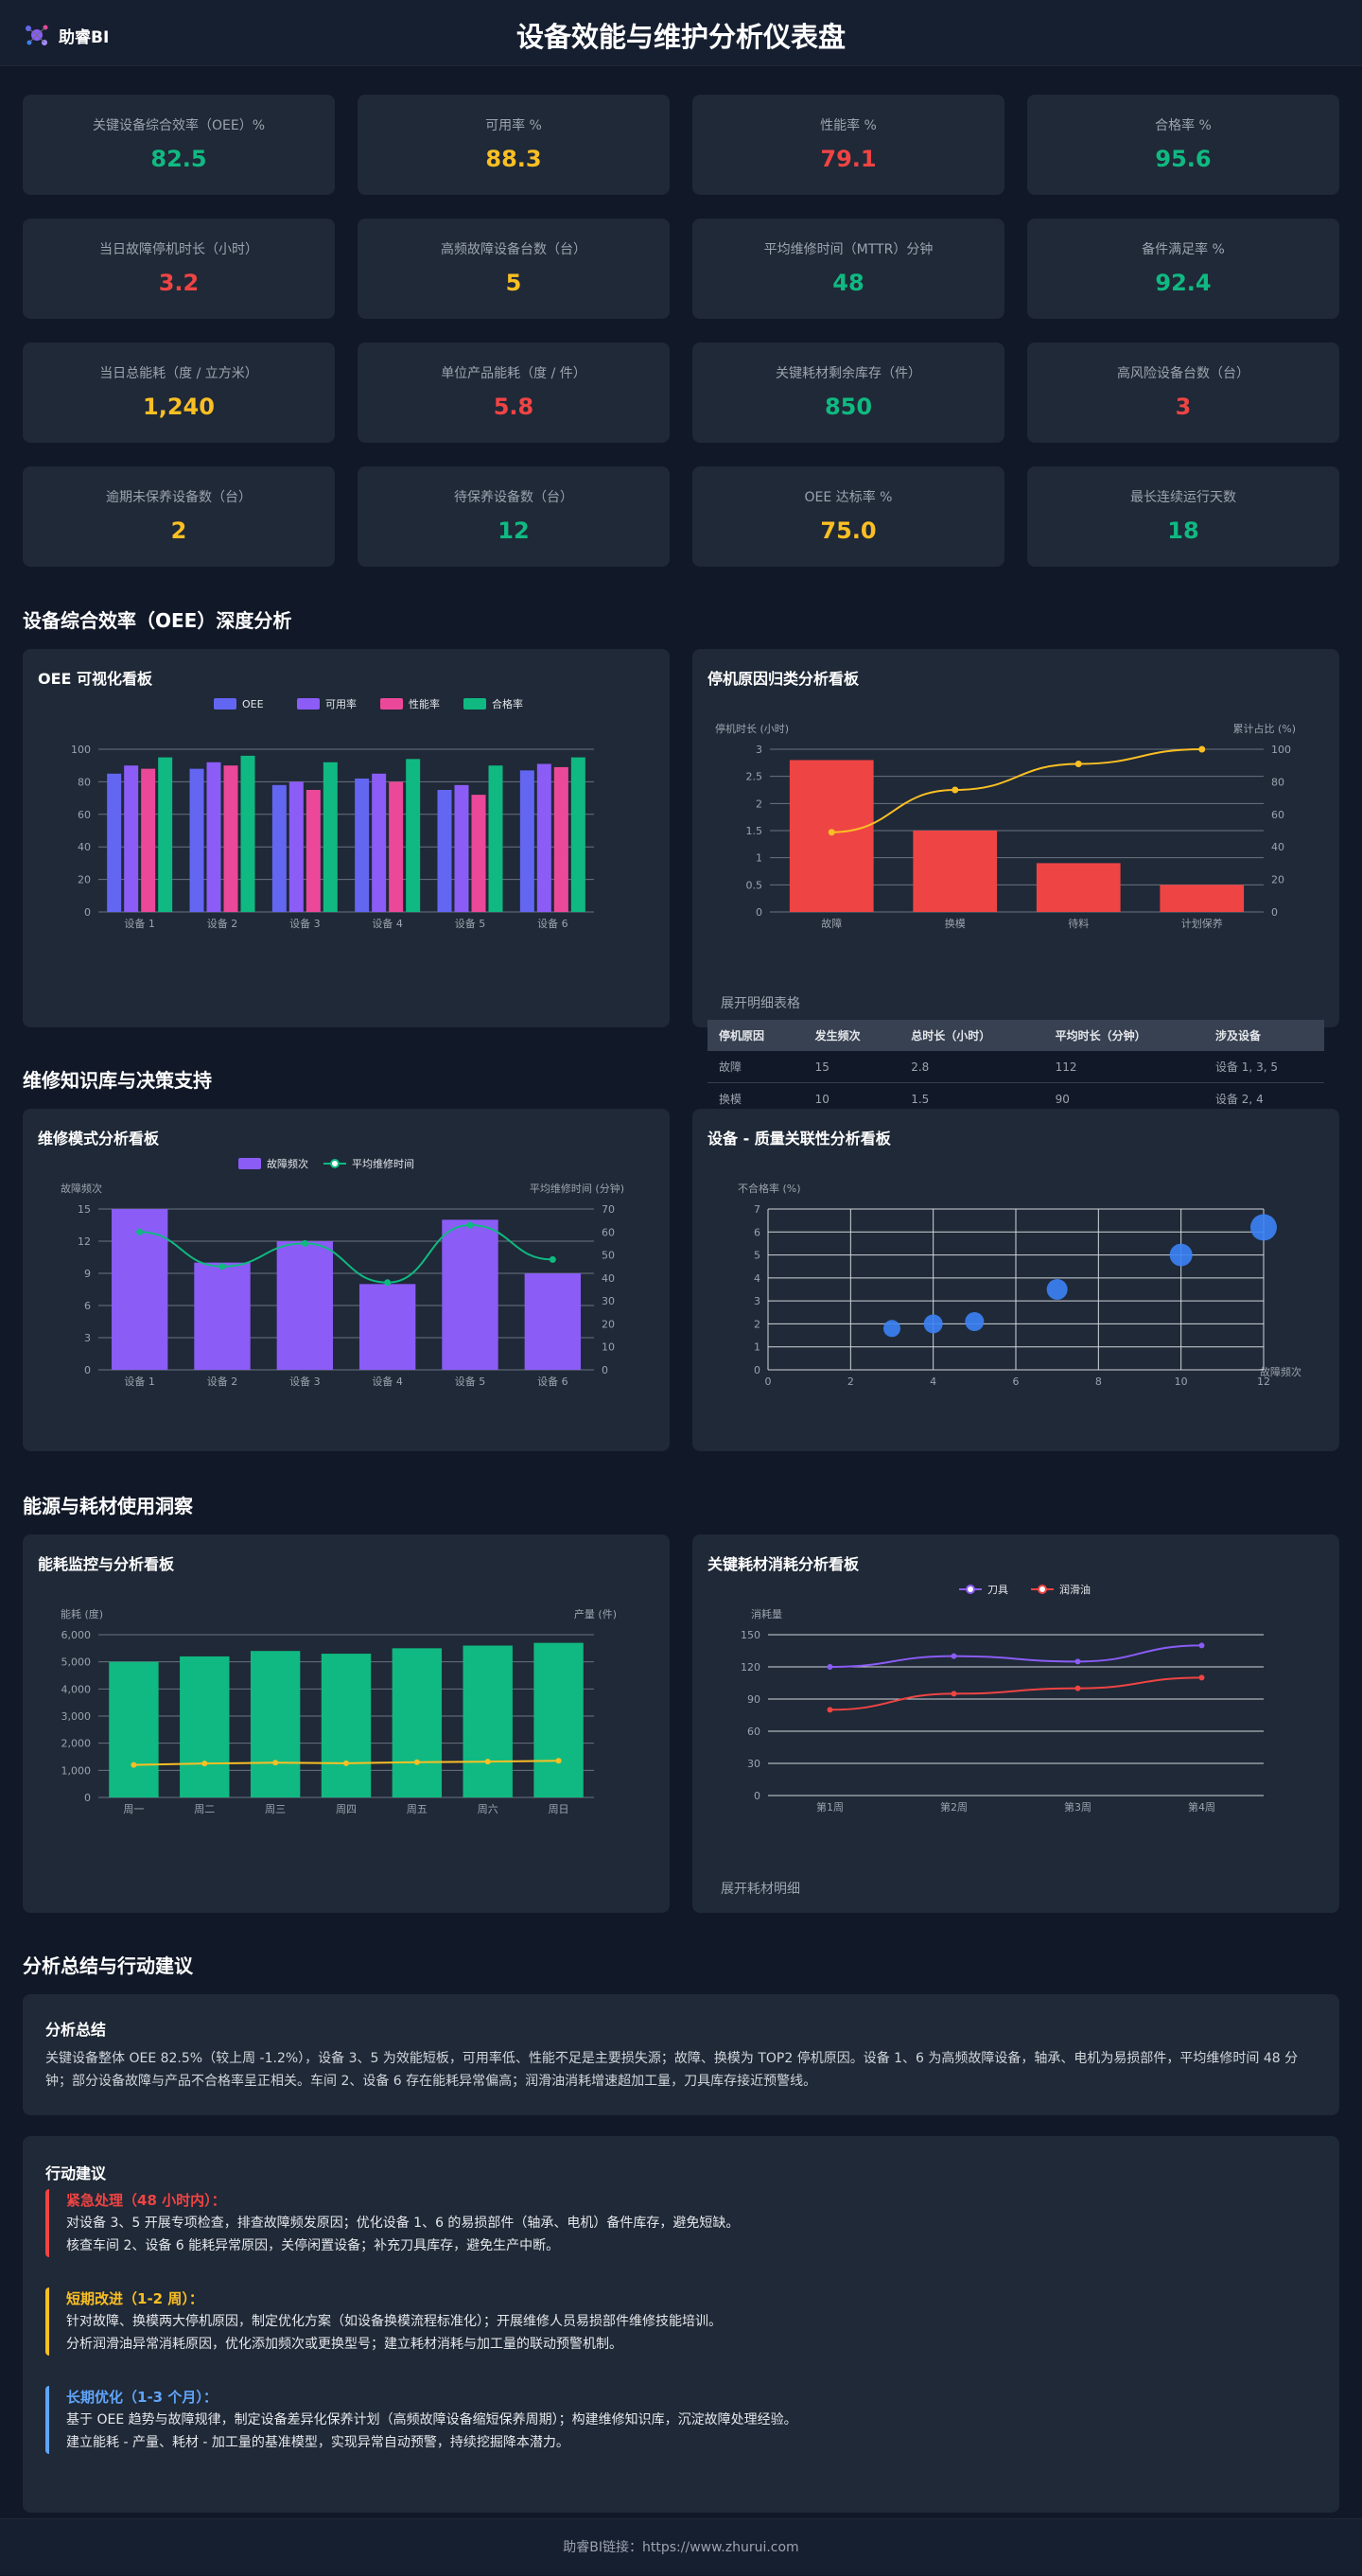  What do you see at coordinates (1281, 750) in the screenshot?
I see `y2-tick-label: 100` at bounding box center [1281, 750].